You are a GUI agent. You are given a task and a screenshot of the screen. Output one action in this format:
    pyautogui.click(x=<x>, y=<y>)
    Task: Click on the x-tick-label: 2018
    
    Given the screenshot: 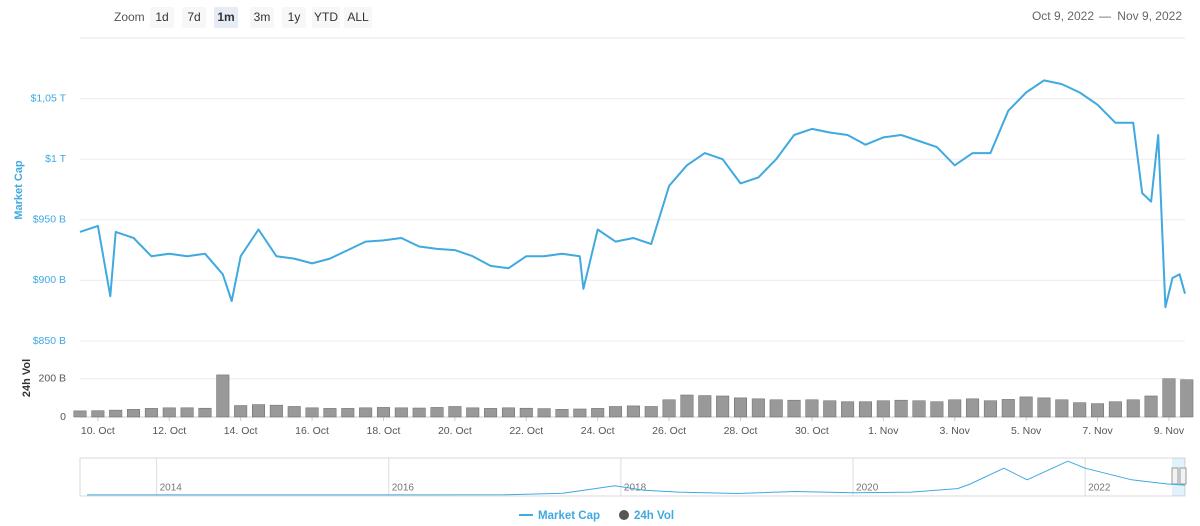 What is the action you would take?
    pyautogui.click(x=635, y=488)
    